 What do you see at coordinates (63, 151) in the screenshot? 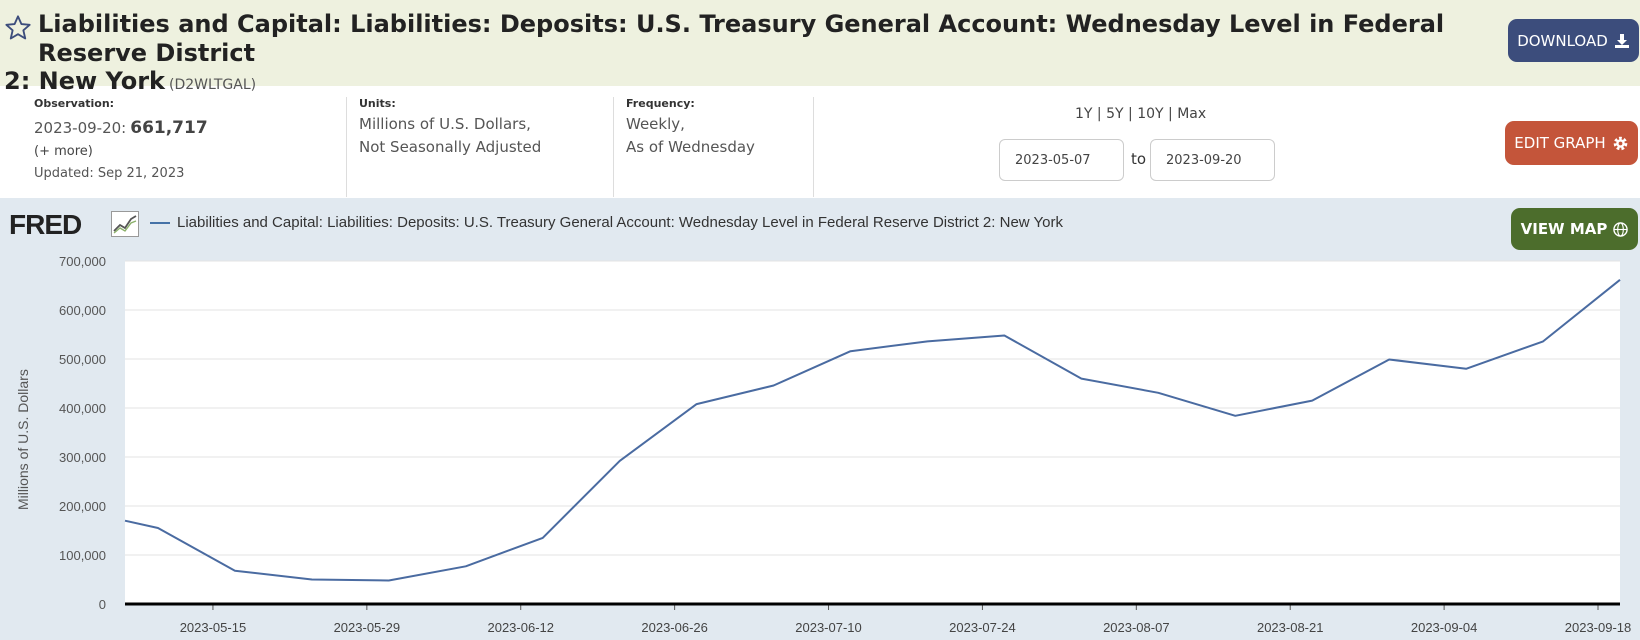
I see `more-link: (+ more)` at bounding box center [63, 151].